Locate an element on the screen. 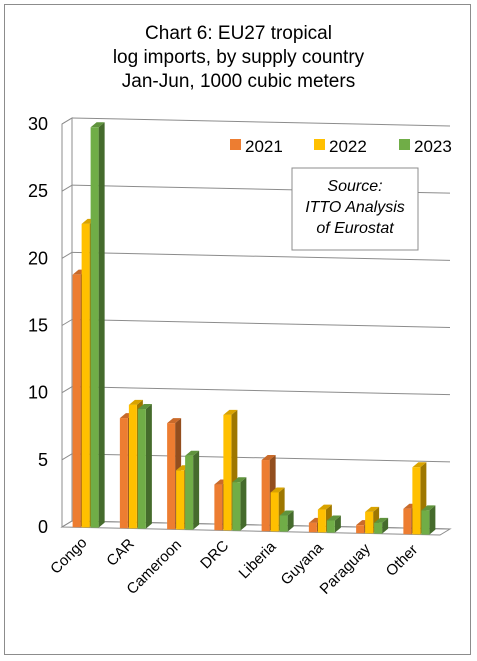 The image size is (477, 661). category-label-drc: DRC is located at coordinates (214, 554).